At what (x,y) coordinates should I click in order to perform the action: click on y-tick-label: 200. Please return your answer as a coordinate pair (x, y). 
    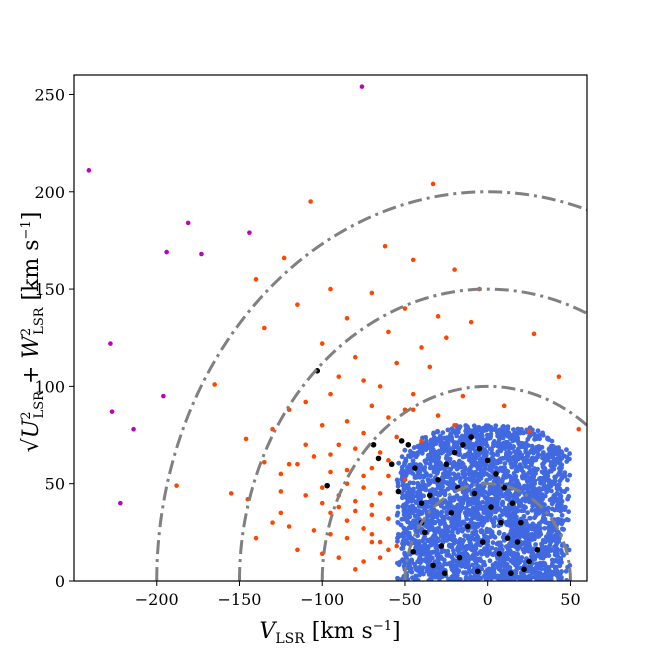
    Looking at the image, I should click on (49, 192).